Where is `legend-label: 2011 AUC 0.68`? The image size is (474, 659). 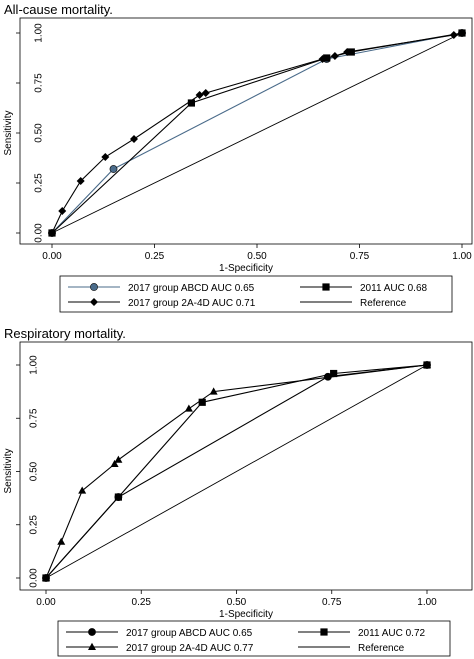 legend-label: 2011 AUC 0.68 is located at coordinates (394, 288).